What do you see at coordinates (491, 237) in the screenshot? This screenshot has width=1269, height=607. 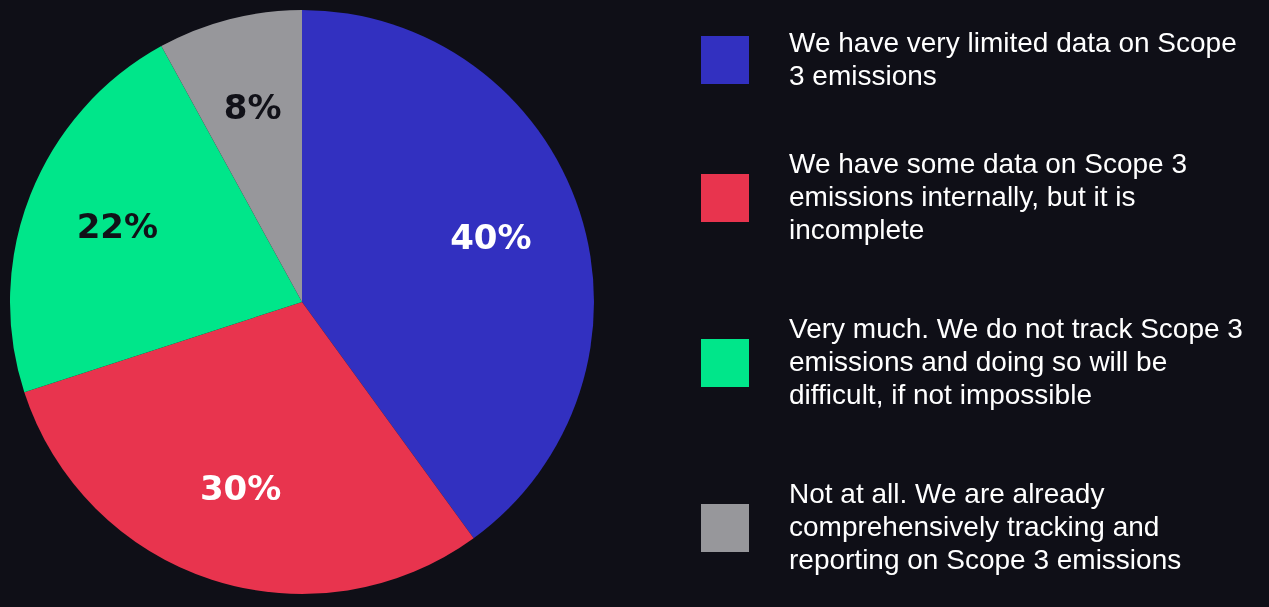 I see `data-label: 40%` at bounding box center [491, 237].